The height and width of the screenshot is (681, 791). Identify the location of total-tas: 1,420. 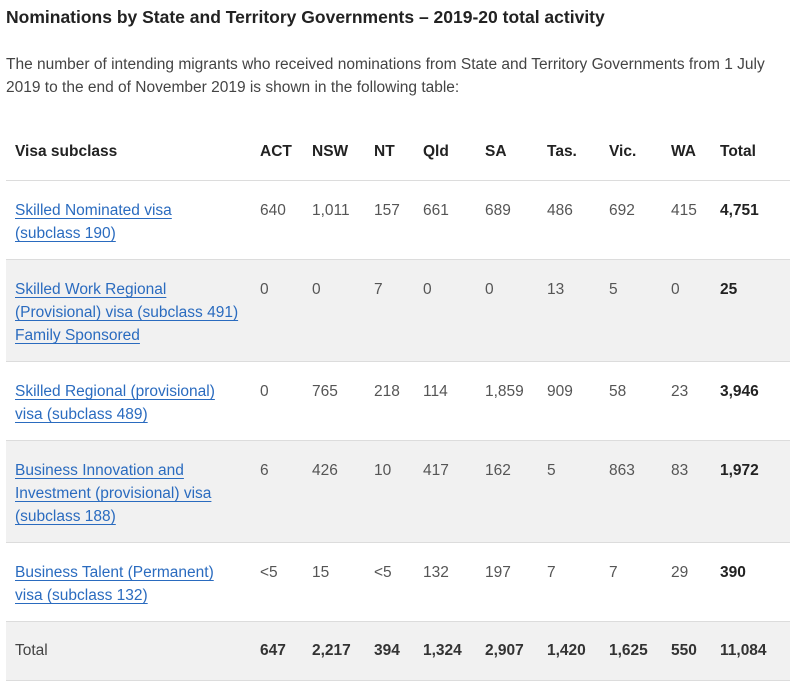
(578, 651).